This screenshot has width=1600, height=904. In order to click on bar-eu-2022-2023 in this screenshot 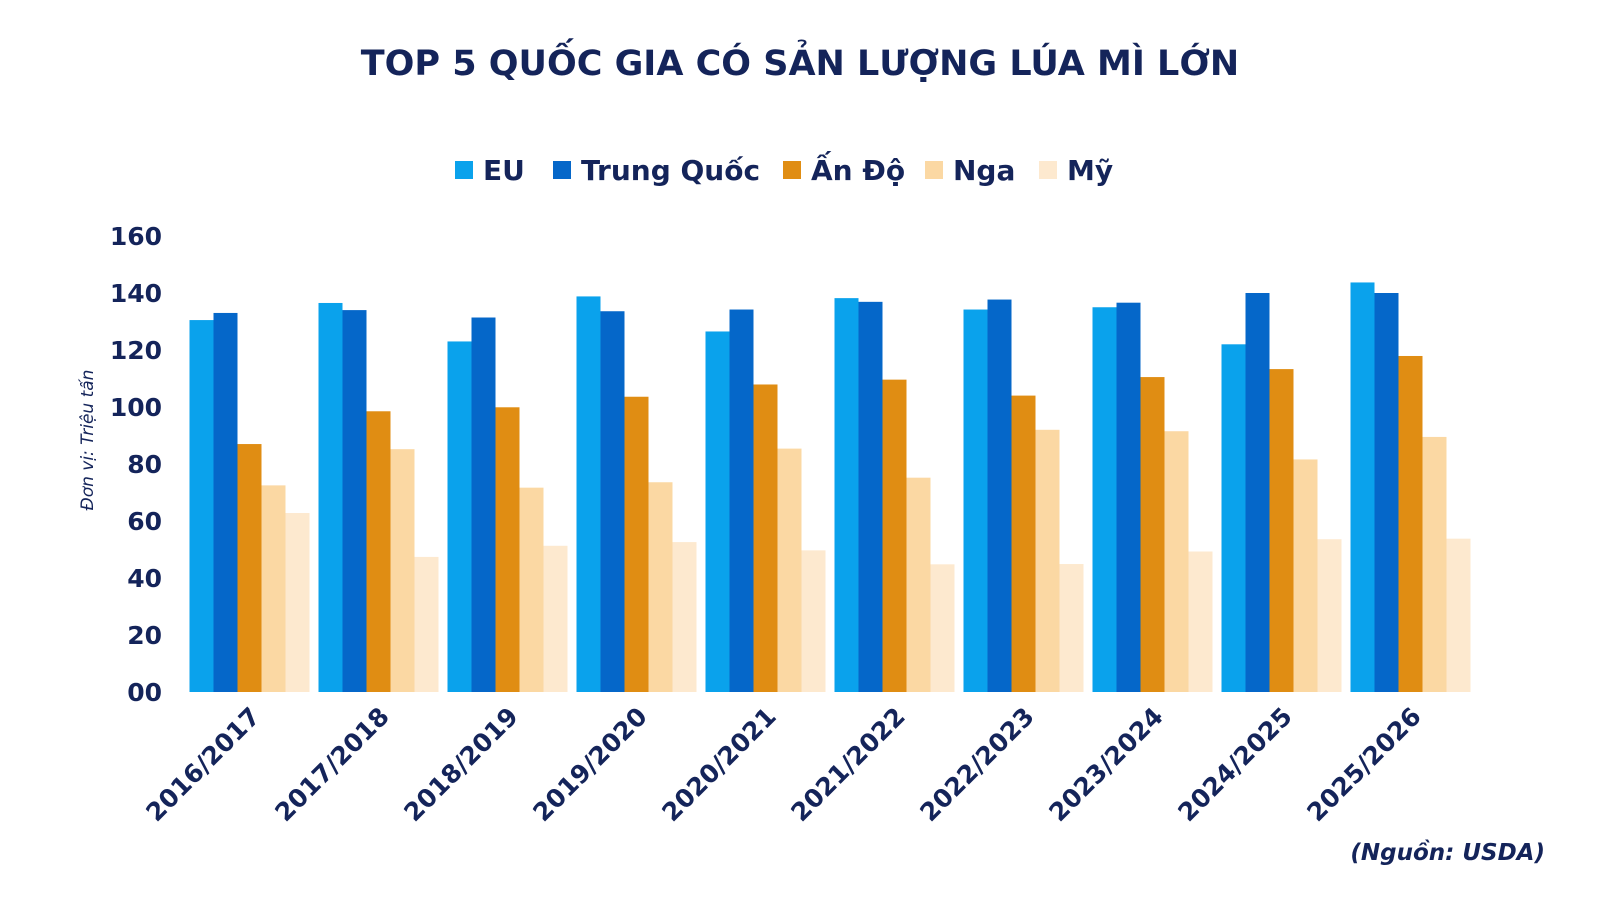, I will do `click(975, 500)`.